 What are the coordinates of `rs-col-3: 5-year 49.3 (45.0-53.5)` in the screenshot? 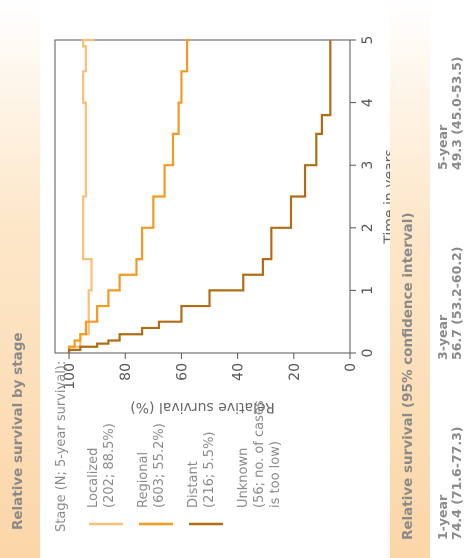 It's located at (449, 113).